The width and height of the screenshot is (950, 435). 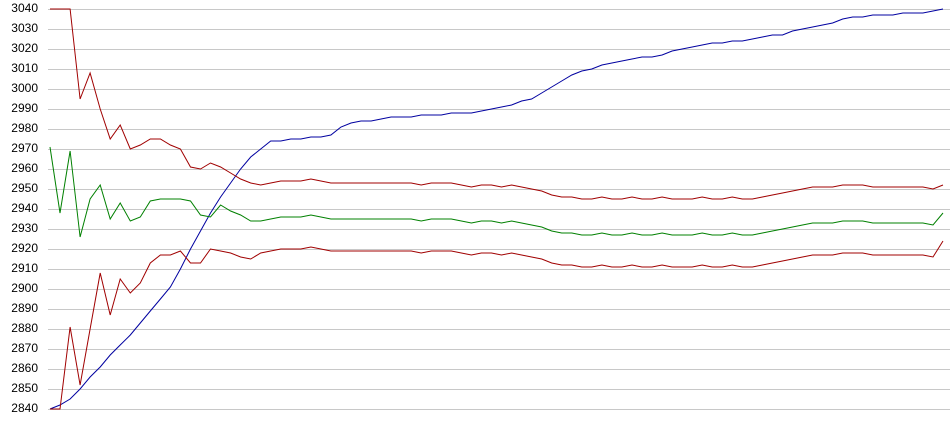 I want to click on y-tick-label: 2870, so click(x=24, y=348).